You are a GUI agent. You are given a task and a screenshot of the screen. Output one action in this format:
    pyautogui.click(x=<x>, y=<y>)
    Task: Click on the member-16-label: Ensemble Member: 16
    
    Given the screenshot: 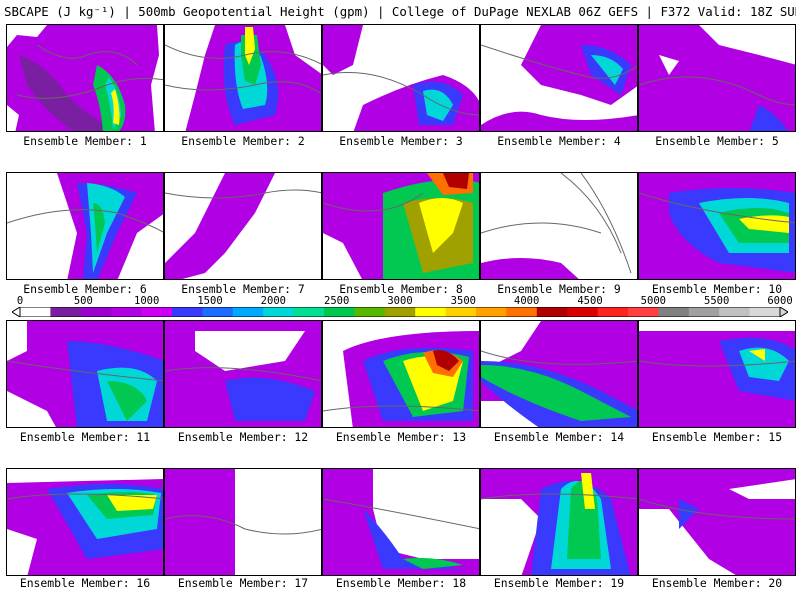 What is the action you would take?
    pyautogui.click(x=85, y=583)
    